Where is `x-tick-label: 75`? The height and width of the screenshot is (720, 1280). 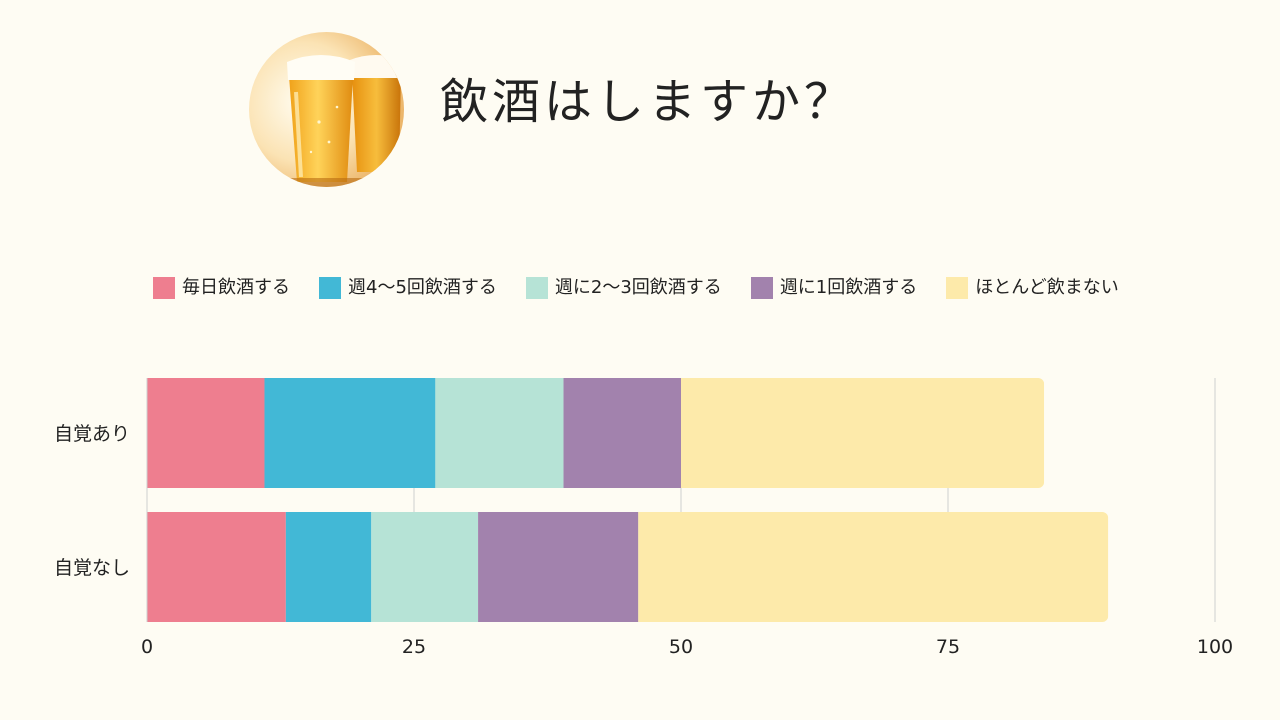
x-tick-label: 75 is located at coordinates (948, 647).